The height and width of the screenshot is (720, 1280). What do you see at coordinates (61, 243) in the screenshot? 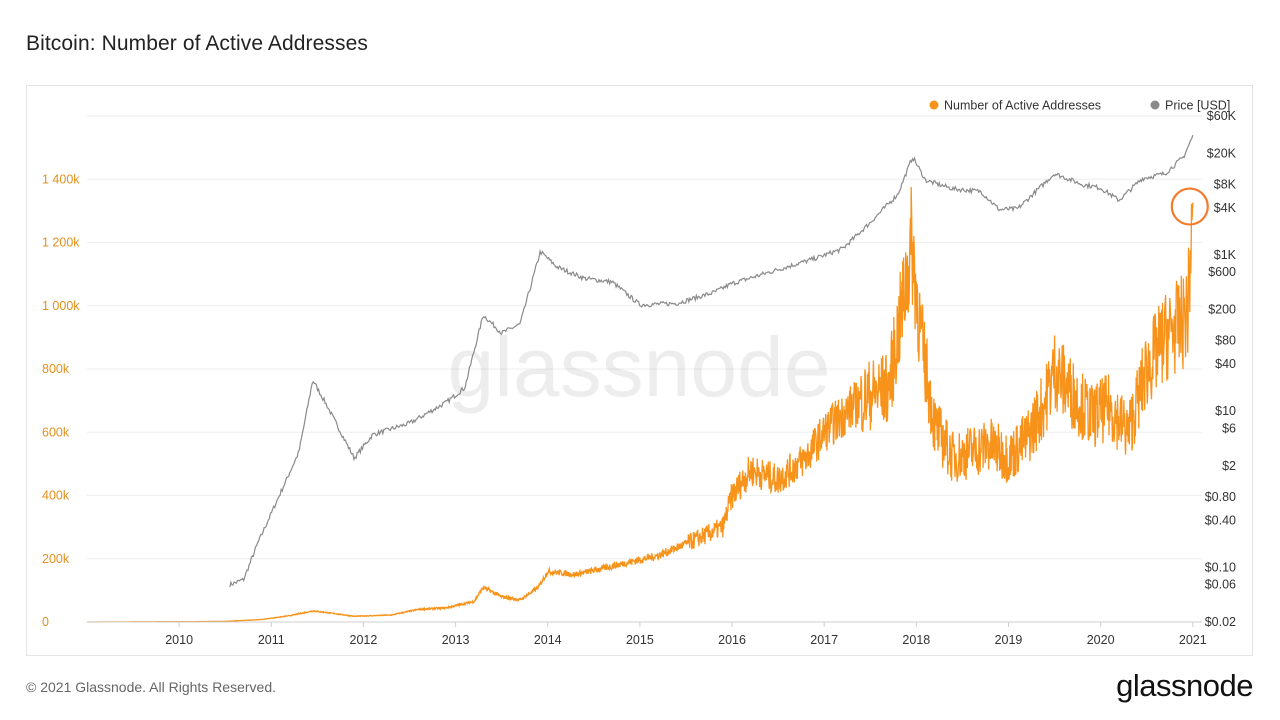
I see `y-left-tick-label: 1 200k` at bounding box center [61, 243].